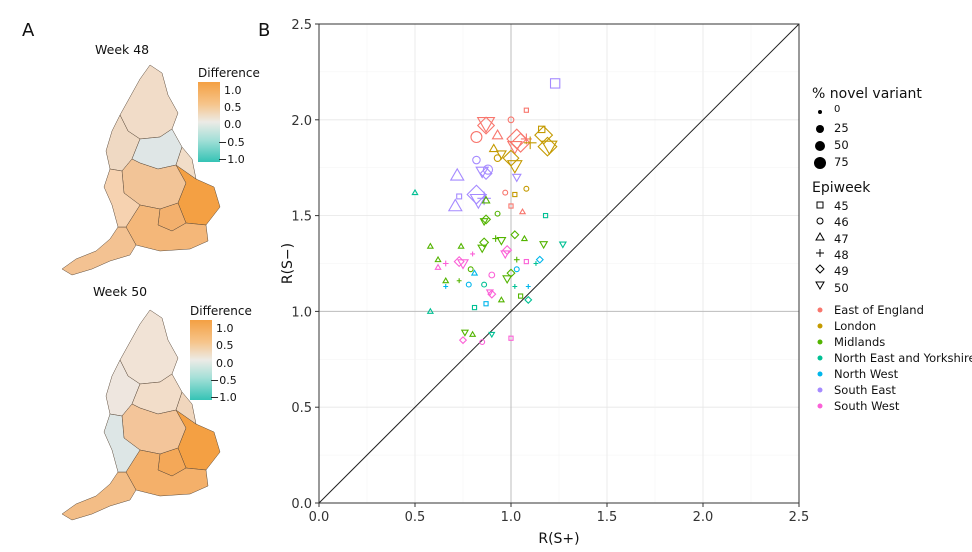  I want to click on x-tick-label: 1.0, so click(511, 517).